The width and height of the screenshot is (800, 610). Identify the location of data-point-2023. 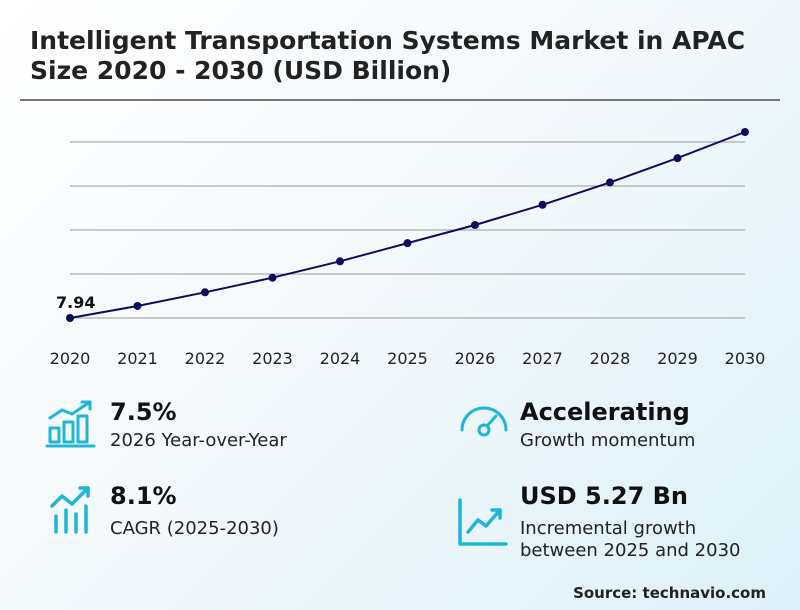
(272, 277).